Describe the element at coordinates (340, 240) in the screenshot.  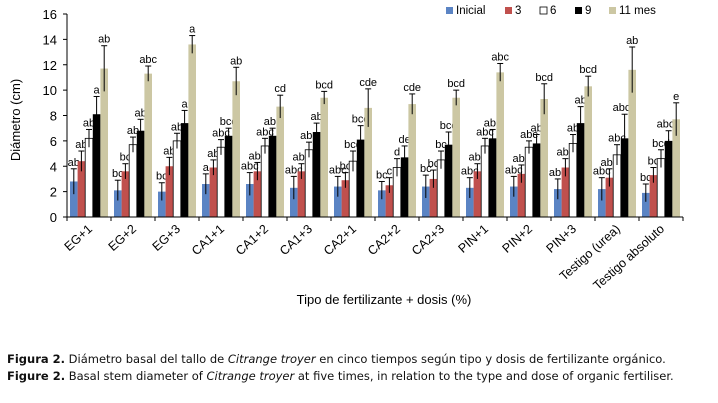
I see `x-tick-label: CA2+1` at that location.